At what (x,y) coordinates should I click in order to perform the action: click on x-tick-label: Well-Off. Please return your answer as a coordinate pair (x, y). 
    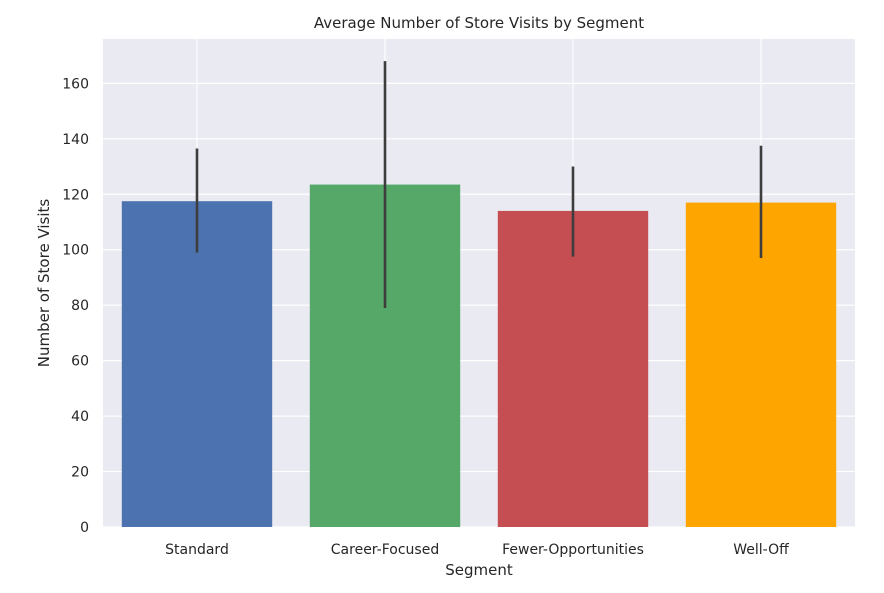
    Looking at the image, I should click on (761, 550).